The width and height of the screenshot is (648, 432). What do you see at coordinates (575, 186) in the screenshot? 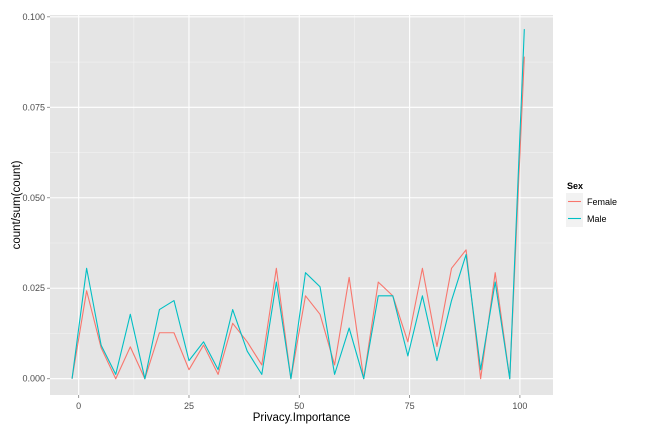
I see `legend-title: Sex` at bounding box center [575, 186].